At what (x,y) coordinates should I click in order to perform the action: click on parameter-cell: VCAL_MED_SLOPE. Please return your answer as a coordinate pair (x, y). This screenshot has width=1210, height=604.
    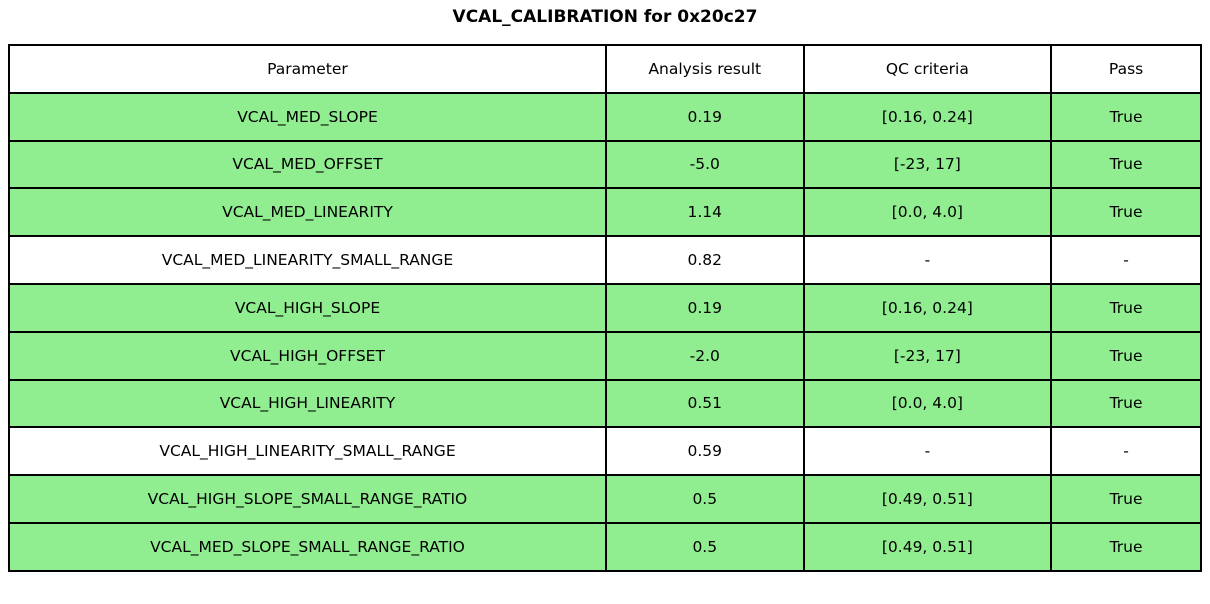
    Looking at the image, I should click on (307, 116).